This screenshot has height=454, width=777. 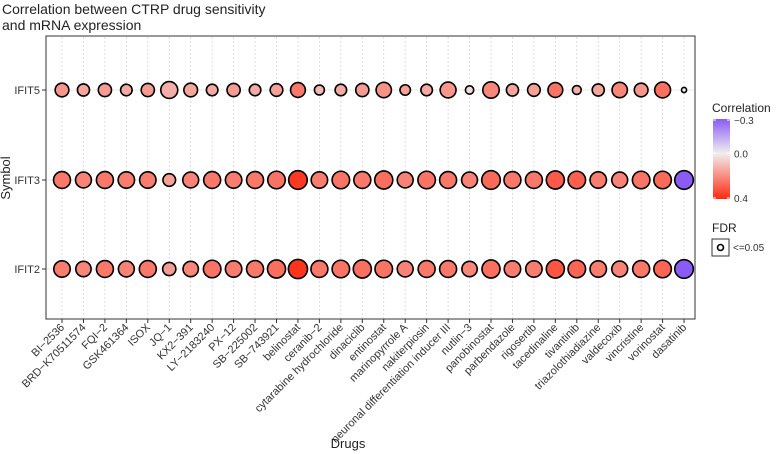 What do you see at coordinates (27, 91) in the screenshot?
I see `y-tick-label-ifit5: IFIT5` at bounding box center [27, 91].